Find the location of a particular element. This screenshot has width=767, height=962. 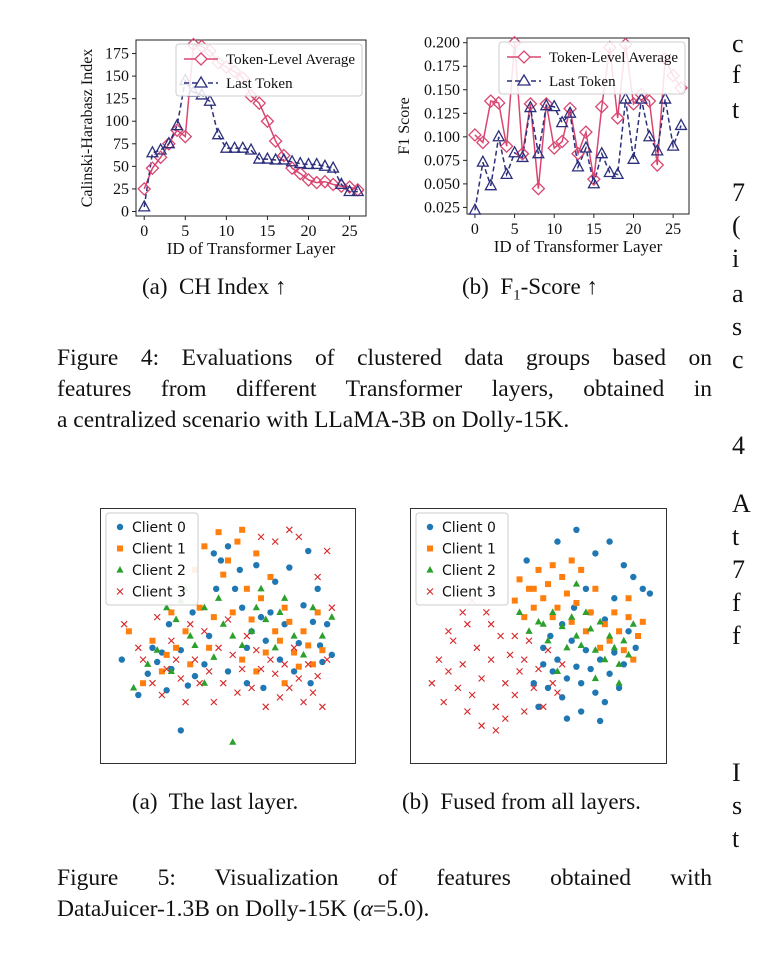

y-tick-label: 50 is located at coordinates (121, 166).